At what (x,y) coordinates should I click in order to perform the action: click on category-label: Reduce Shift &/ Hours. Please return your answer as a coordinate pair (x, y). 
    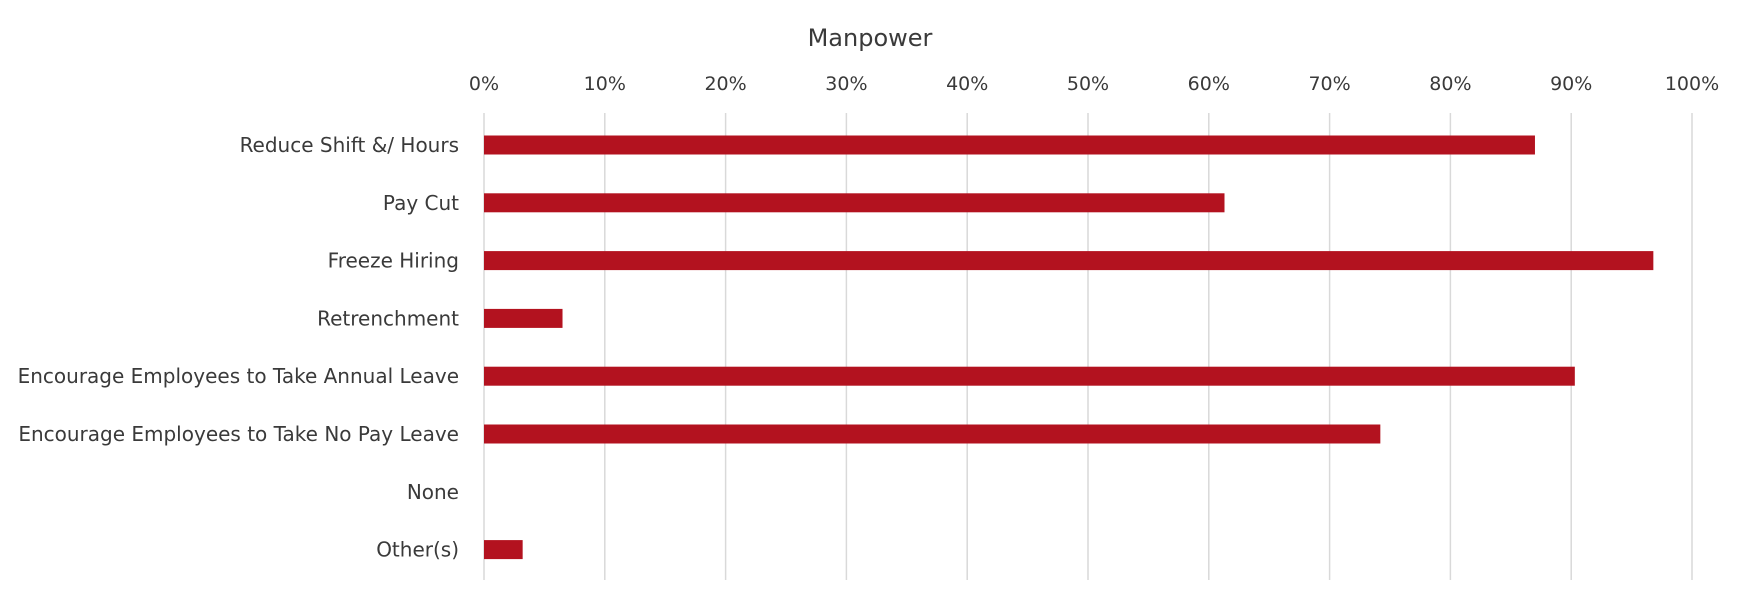
    Looking at the image, I should click on (349, 145).